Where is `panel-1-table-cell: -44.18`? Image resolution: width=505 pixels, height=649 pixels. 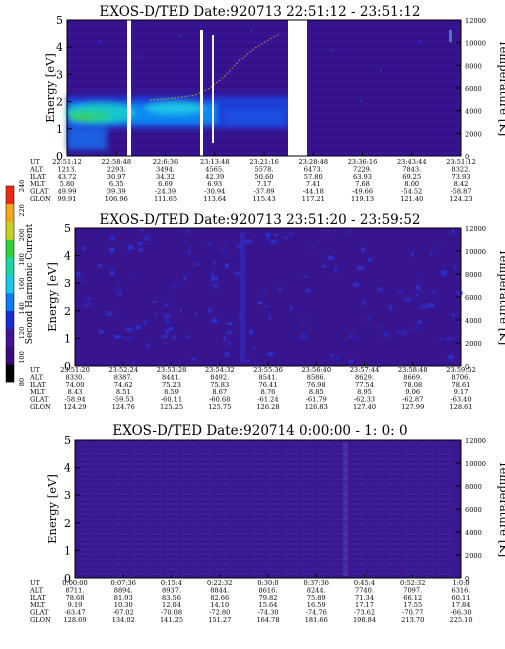 panel-1-table-cell: -44.18 is located at coordinates (313, 192).